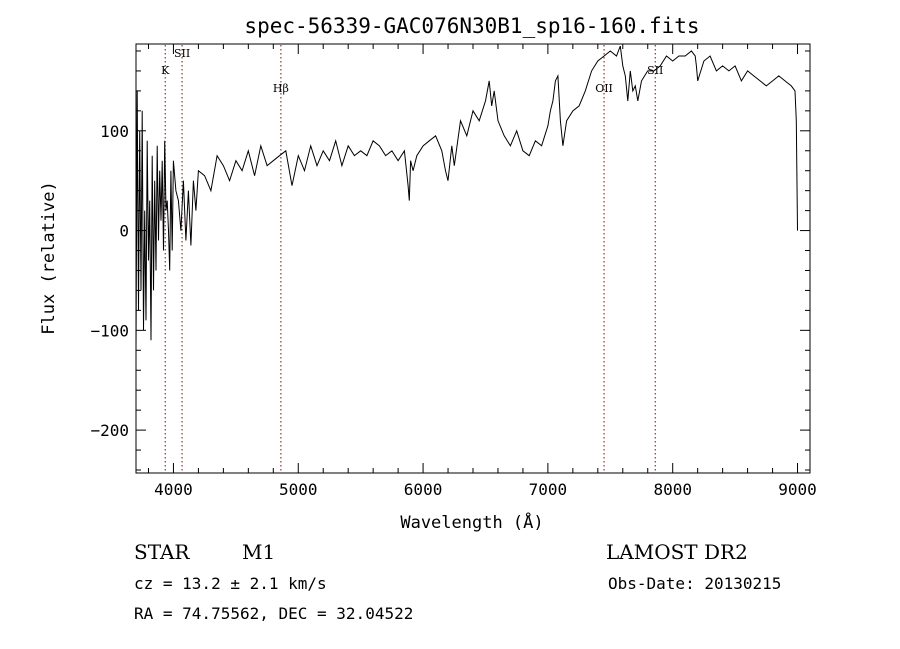 This screenshot has height=649, width=900. I want to click on x-tick-label: 9000, so click(797, 489).